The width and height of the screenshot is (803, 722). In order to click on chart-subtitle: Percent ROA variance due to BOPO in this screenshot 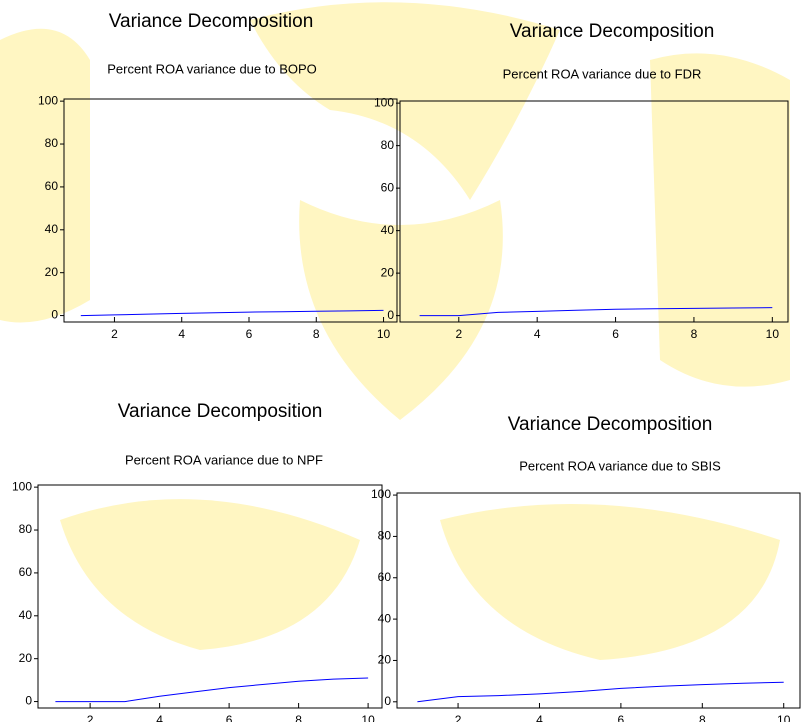, I will do `click(212, 68)`.